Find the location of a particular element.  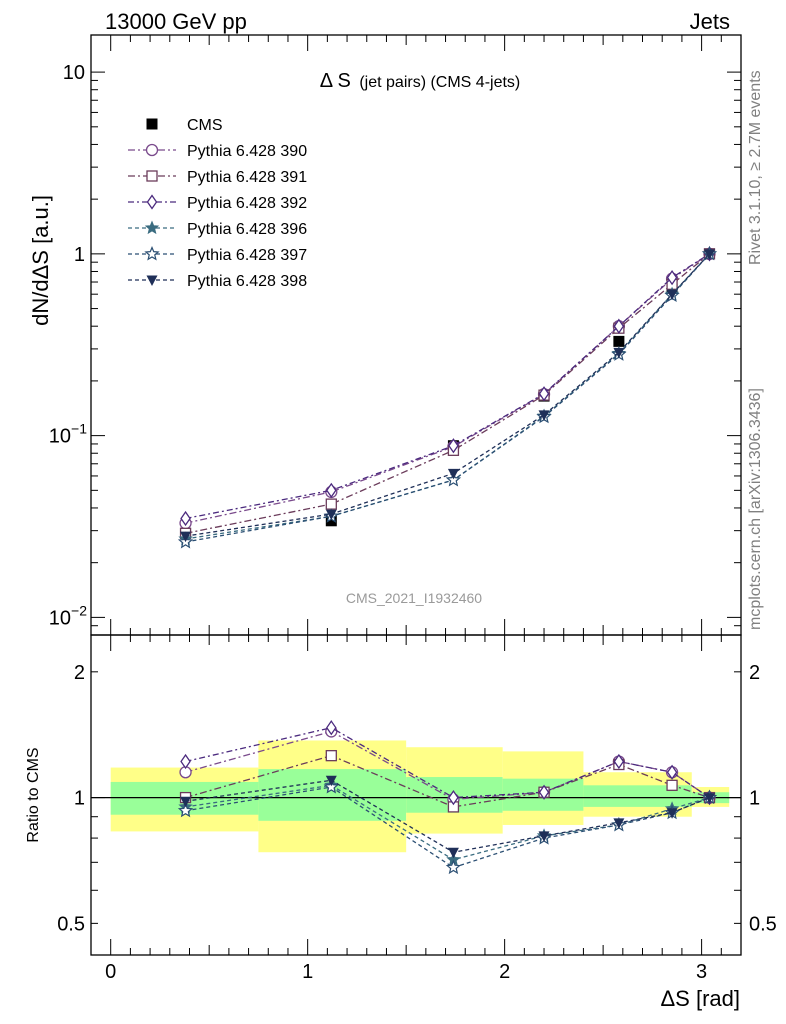

legend-entry: Pythia 6.428 392 is located at coordinates (217, 203).